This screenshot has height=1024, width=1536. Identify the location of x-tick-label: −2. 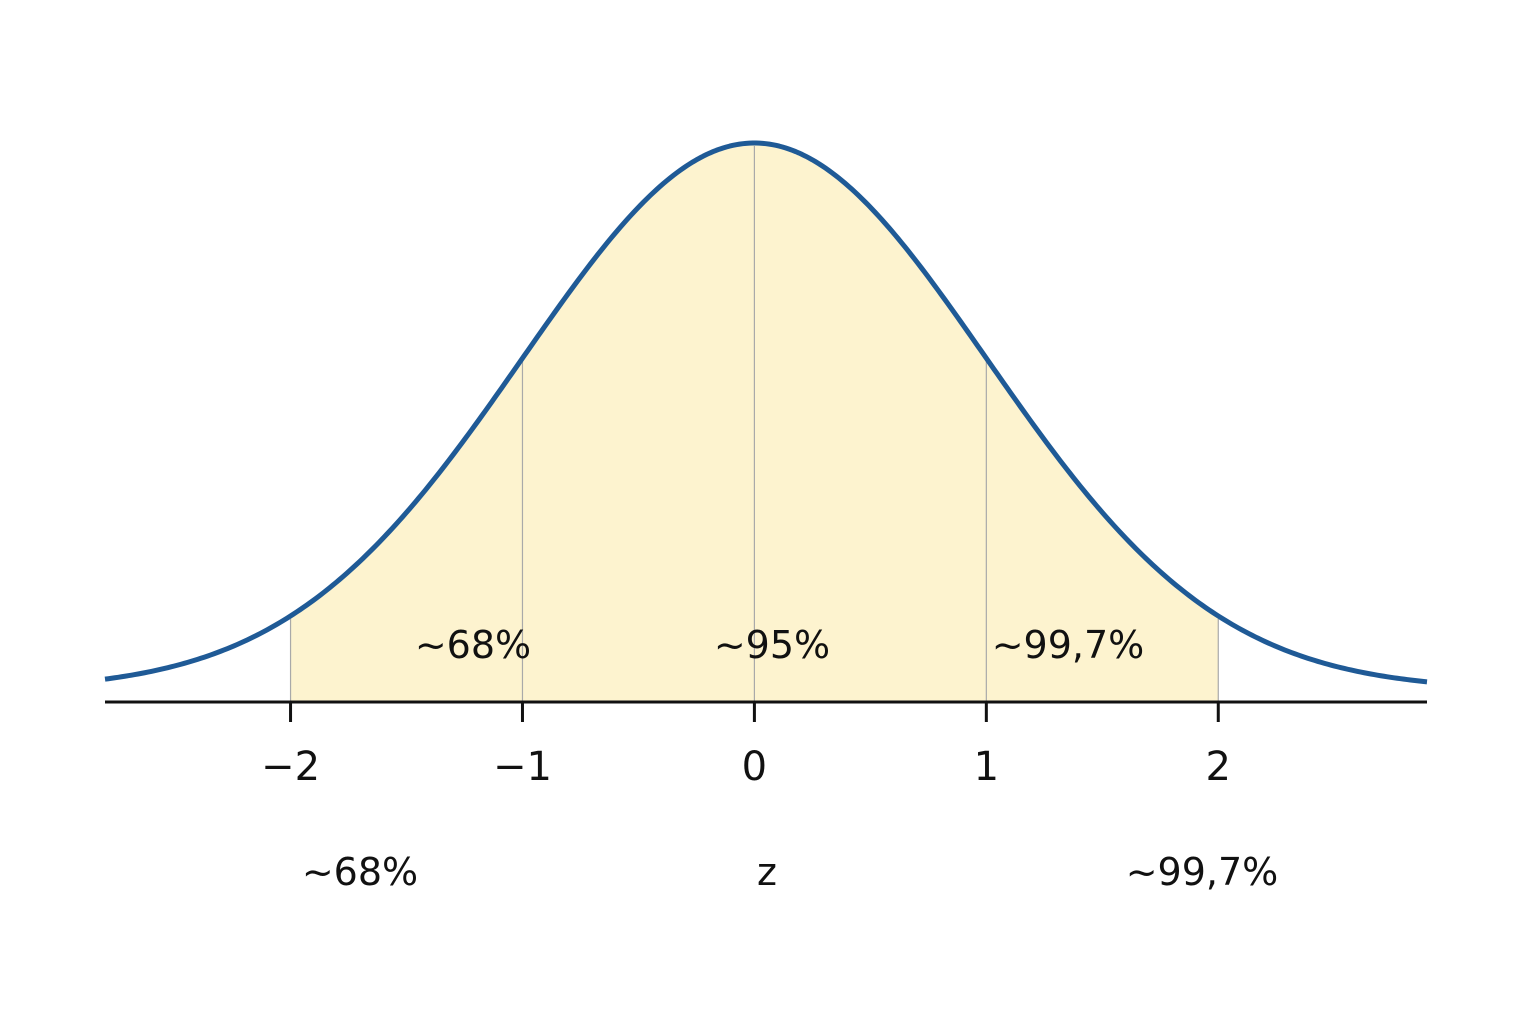
(290, 767).